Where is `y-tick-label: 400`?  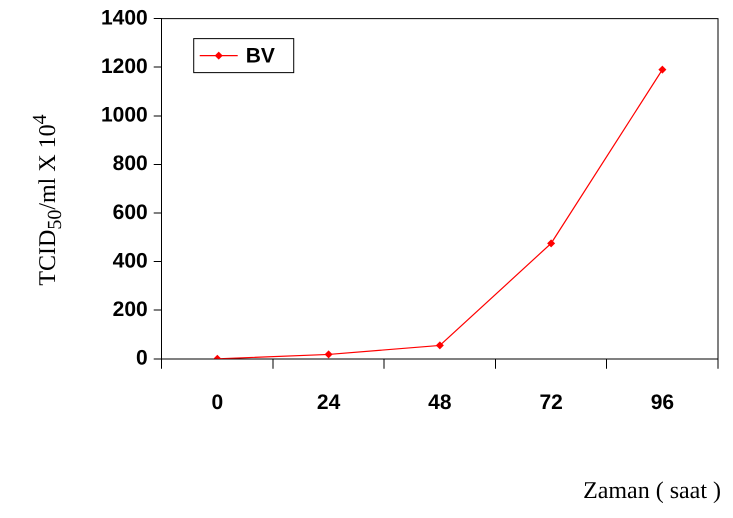 y-tick-label: 400 is located at coordinates (130, 260).